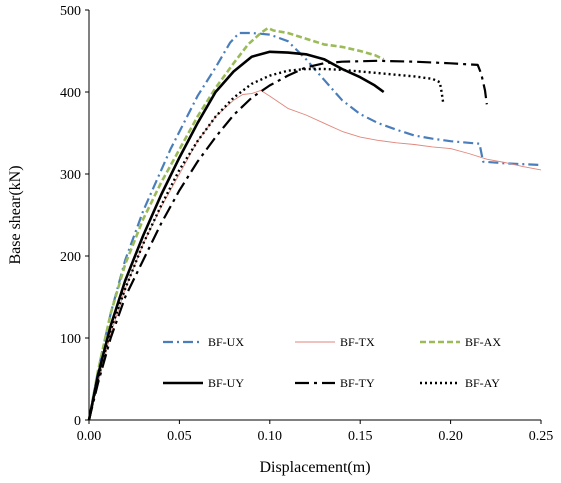  Describe the element at coordinates (89, 436) in the screenshot. I see `x-tick-label: 0.00` at that location.